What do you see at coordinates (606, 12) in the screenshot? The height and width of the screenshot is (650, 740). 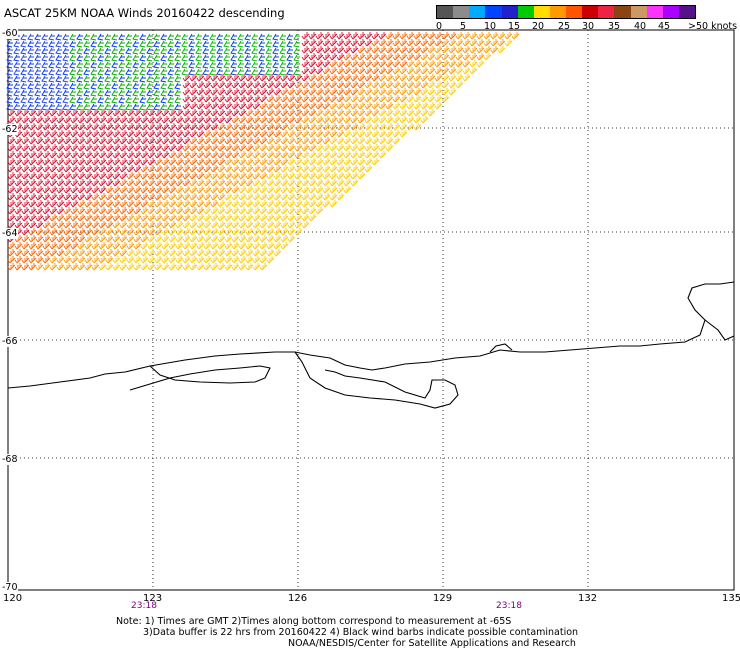 I see `colorbar-swatch` at bounding box center [606, 12].